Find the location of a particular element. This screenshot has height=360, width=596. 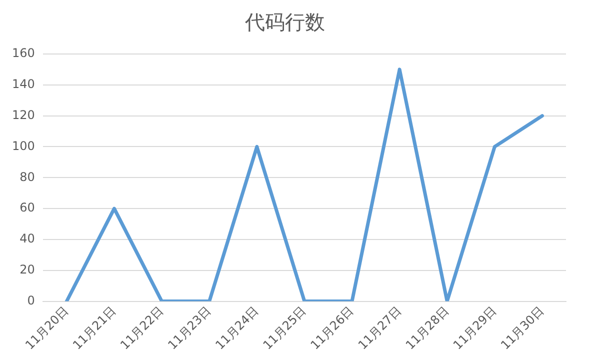

y-tick-label: 80 is located at coordinates (27, 177).